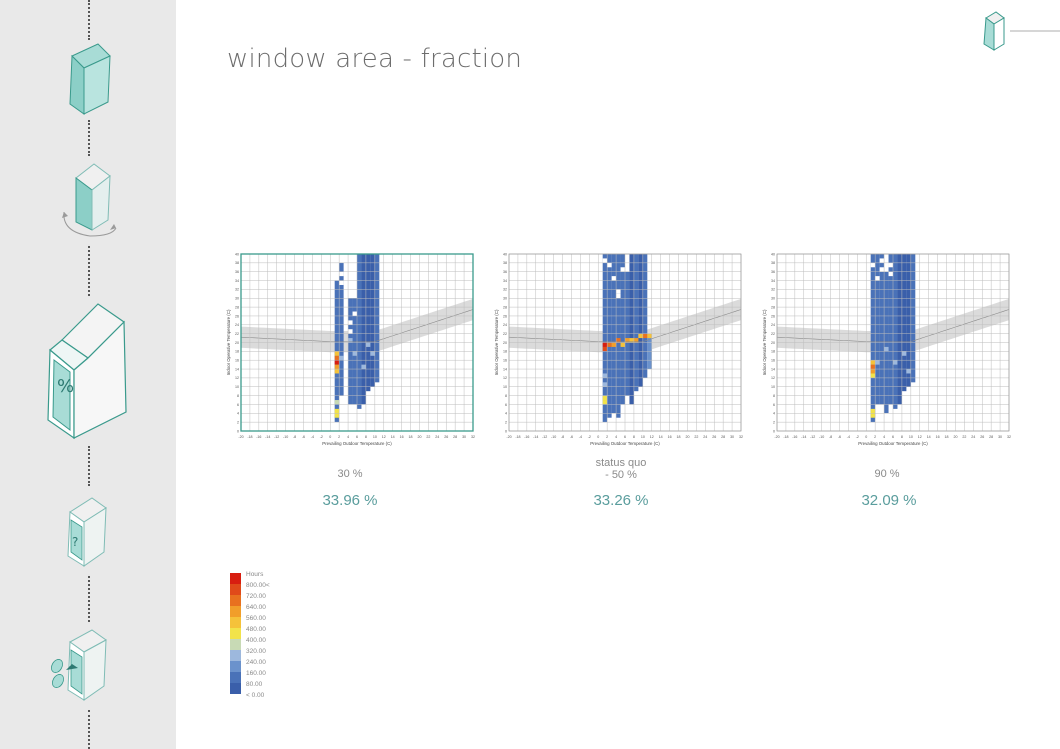  Describe the element at coordinates (893, 437) in the screenshot. I see `x-tick-label: 6` at that location.